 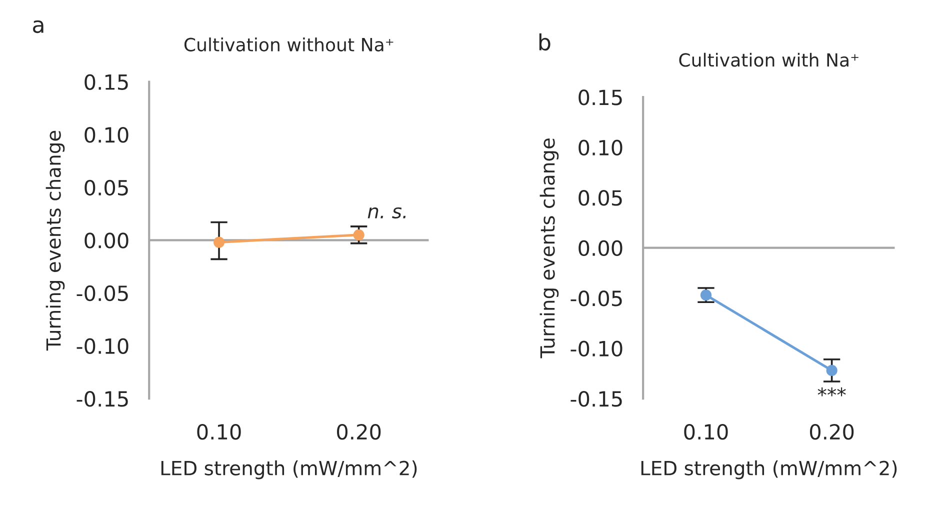 What do you see at coordinates (387, 213) in the screenshot?
I see `annotation: n. s.` at bounding box center [387, 213].